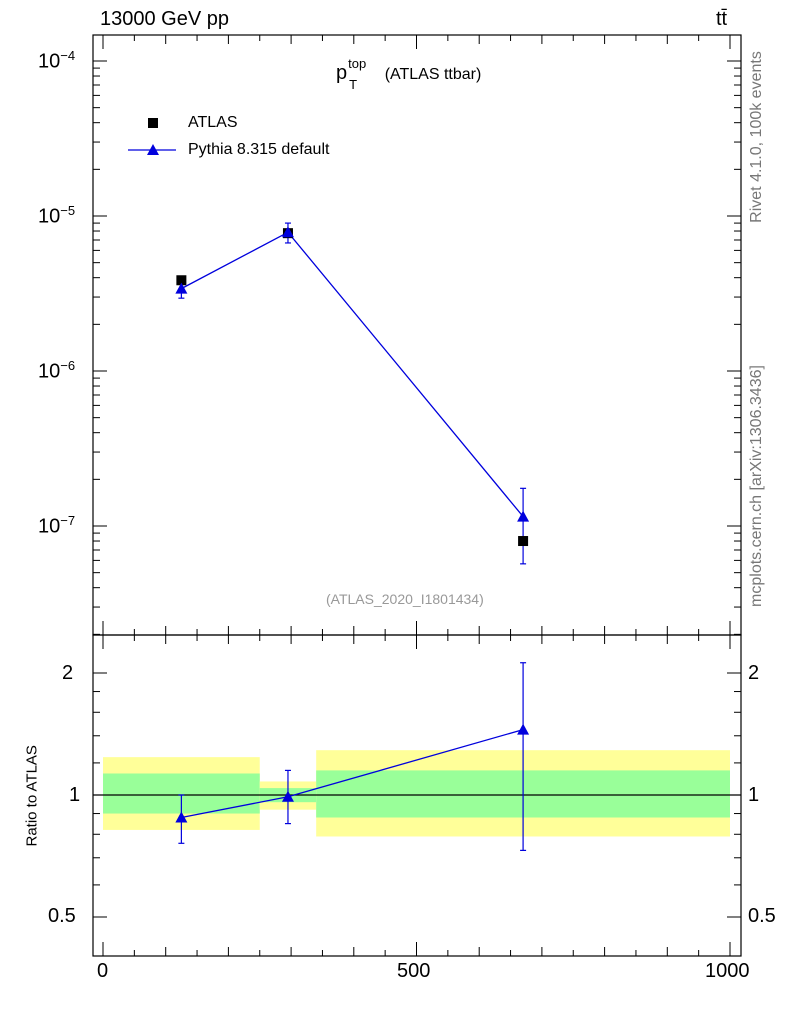 The height and width of the screenshot is (1024, 786). Describe the element at coordinates (153, 123) in the screenshot. I see `legend-atlas-marker` at that location.